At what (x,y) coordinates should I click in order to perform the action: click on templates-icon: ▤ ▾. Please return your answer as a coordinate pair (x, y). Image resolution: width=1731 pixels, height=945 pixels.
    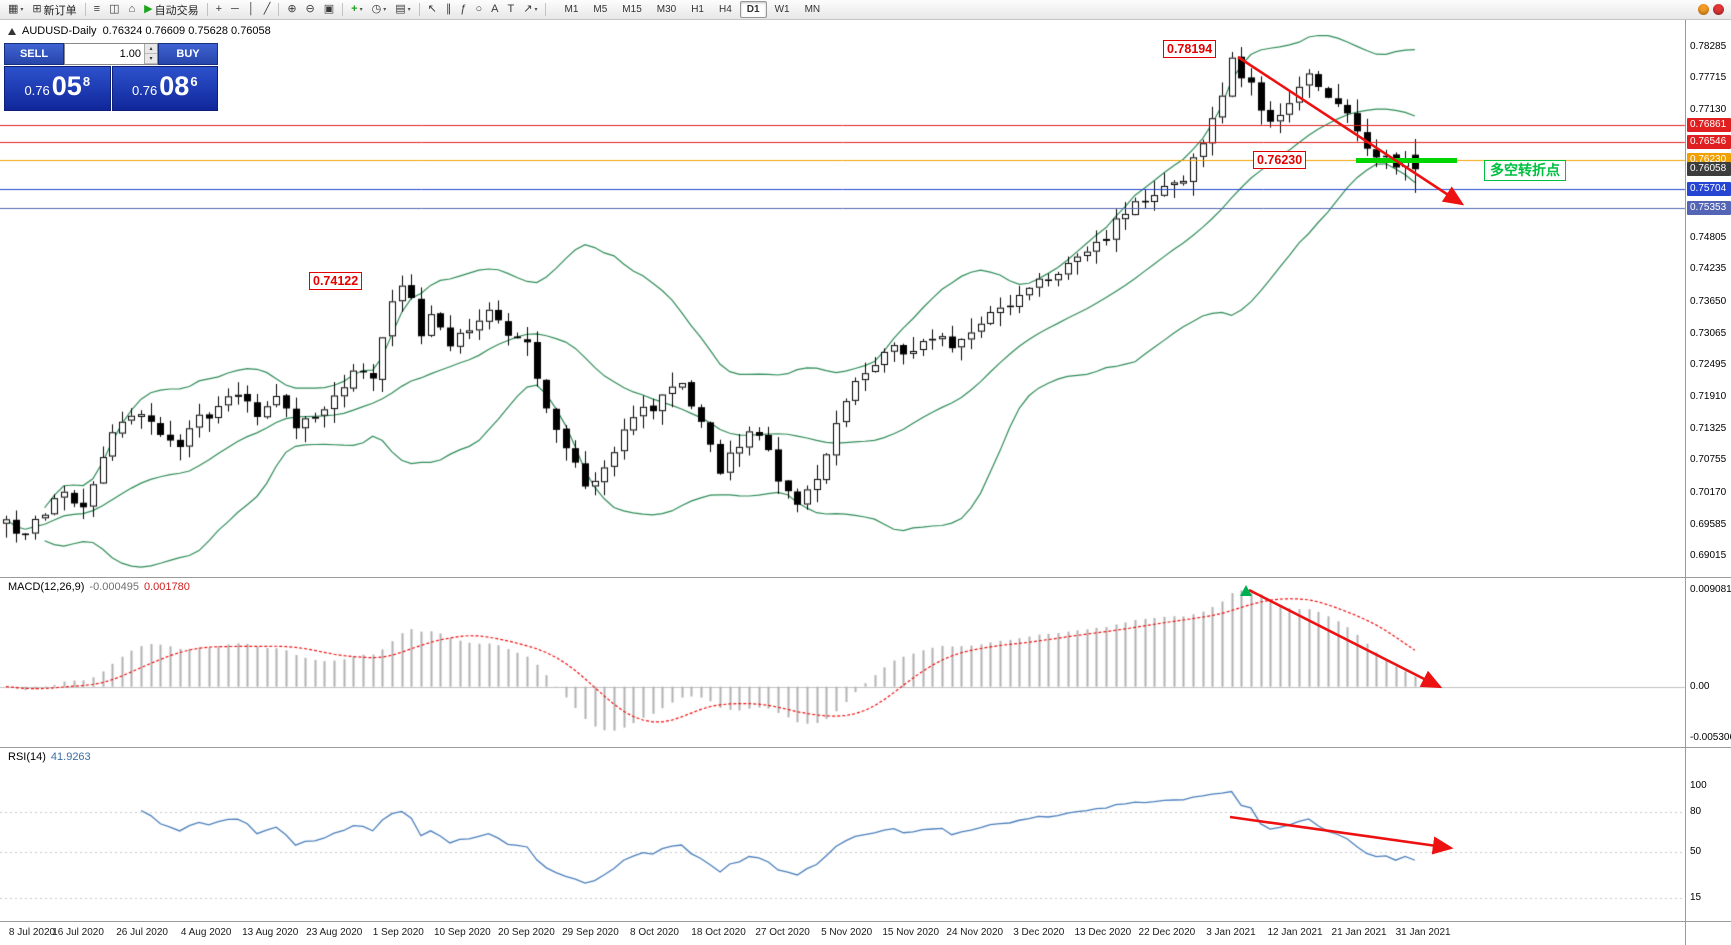
    Looking at the image, I should click on (402, 9).